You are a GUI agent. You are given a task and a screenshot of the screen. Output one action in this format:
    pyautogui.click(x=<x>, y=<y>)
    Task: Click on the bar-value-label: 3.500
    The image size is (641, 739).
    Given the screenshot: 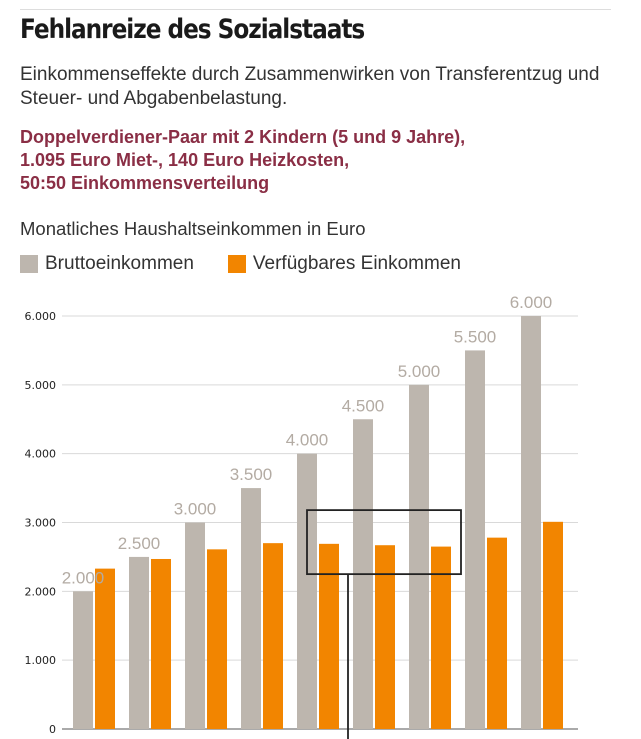 What is the action you would take?
    pyautogui.click(x=251, y=474)
    